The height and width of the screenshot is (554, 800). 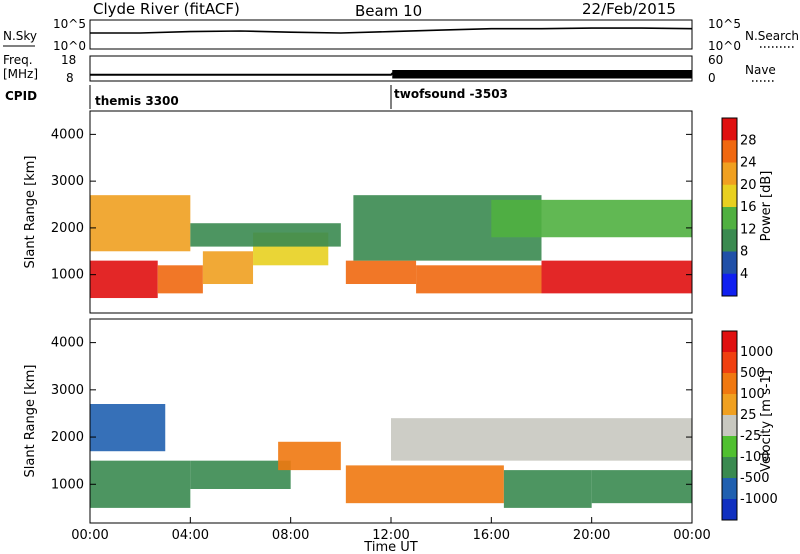 What do you see at coordinates (748, 163) in the screenshot?
I see `colorbar-tick-5: 24` at bounding box center [748, 163].